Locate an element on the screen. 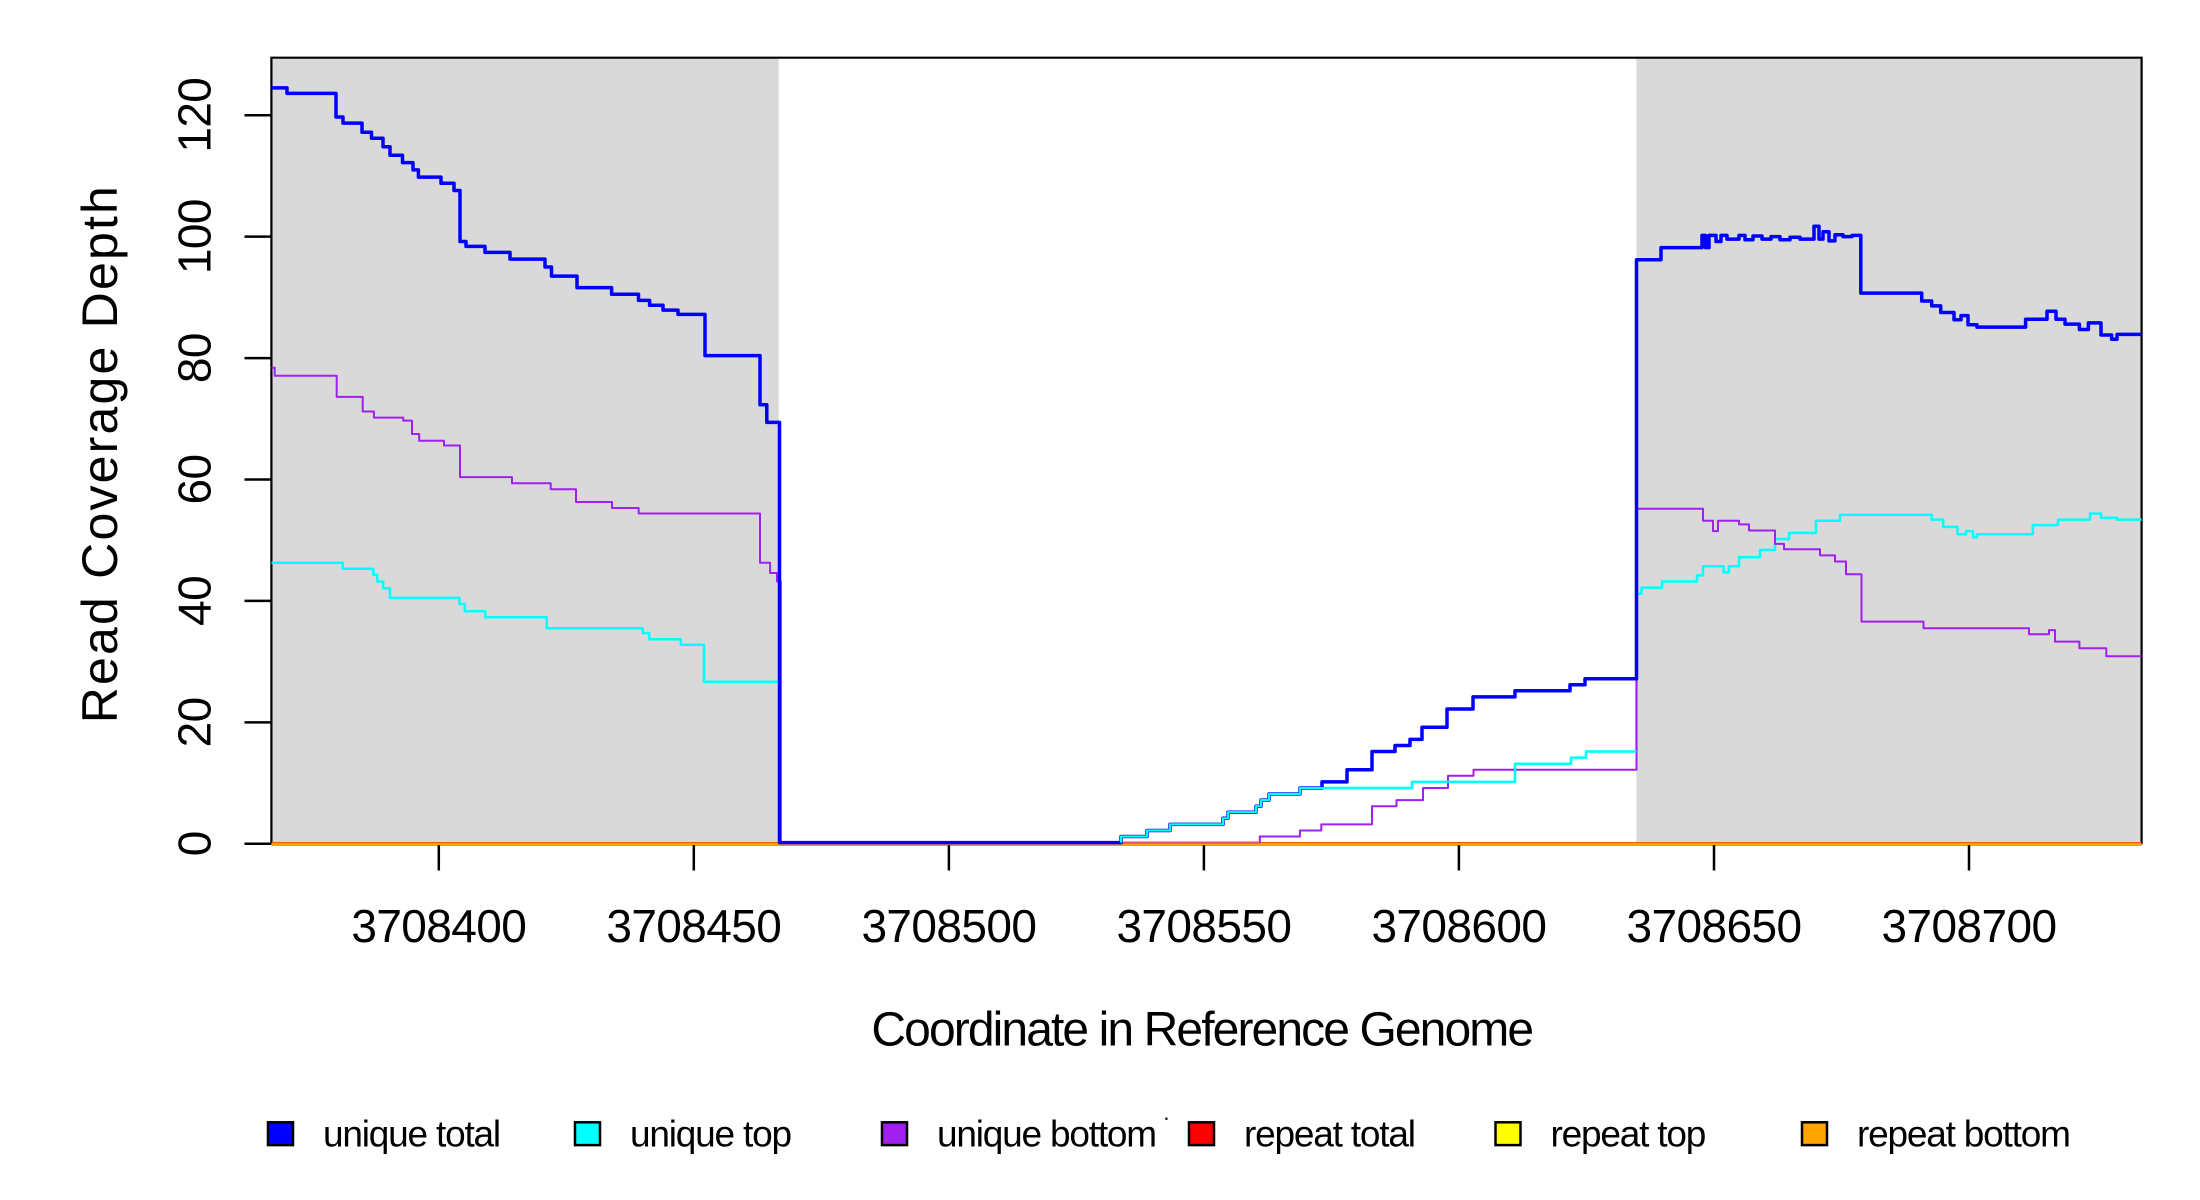 Image resolution: width=2200 pixels, height=1200 pixels. svg-text: 3708400 is located at coordinates (438, 926).